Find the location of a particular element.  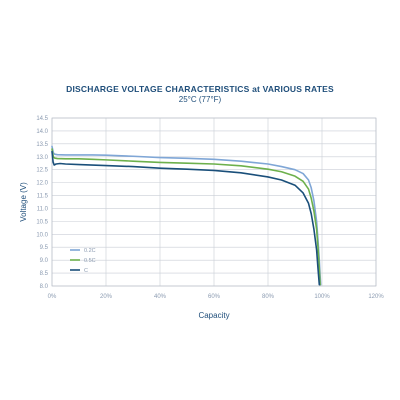

y-tick-label: 10.0 is located at coordinates (42, 235).